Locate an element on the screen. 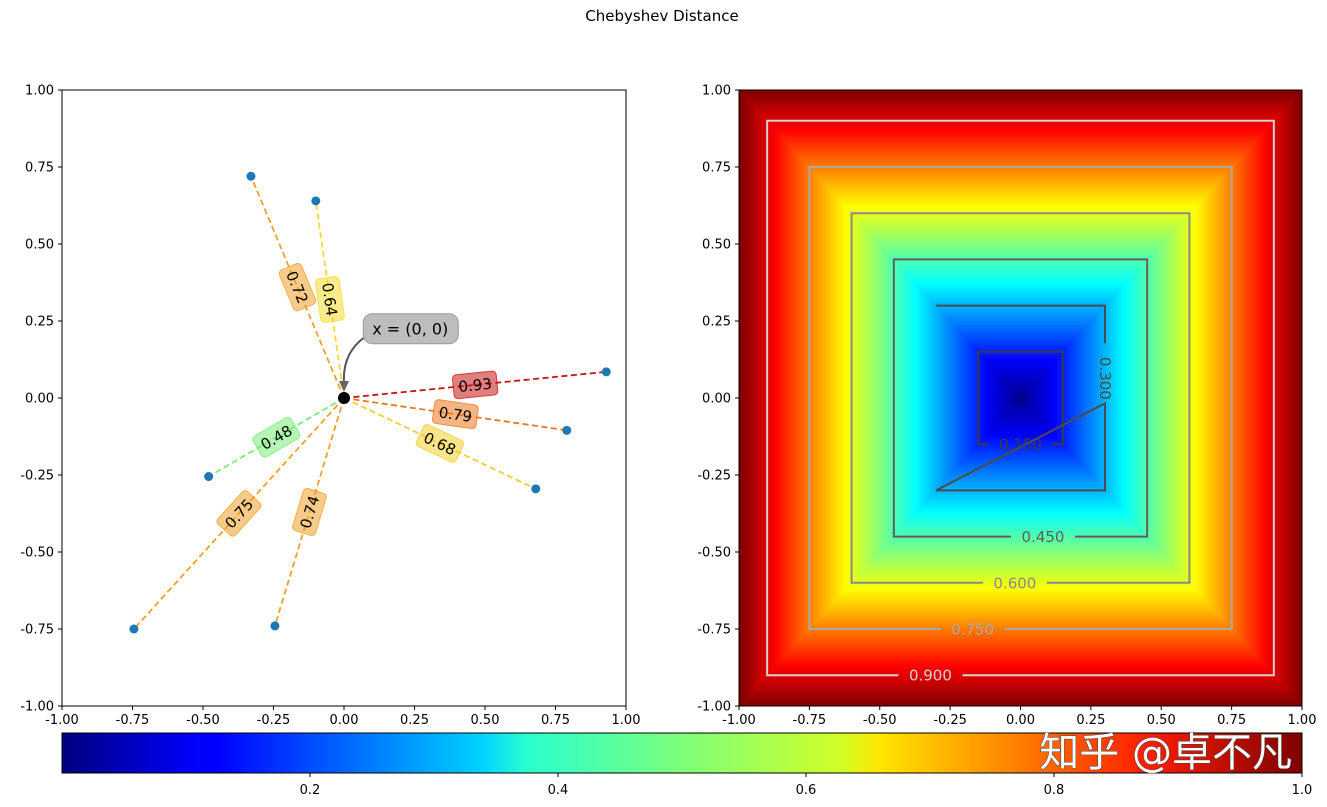 This screenshot has height=807, width=1327. right-x-axis: -1.00 -0.75 -0.50 -0.25 0.00 0.25 0.50 0.75 1.00 is located at coordinates (1019, 717).